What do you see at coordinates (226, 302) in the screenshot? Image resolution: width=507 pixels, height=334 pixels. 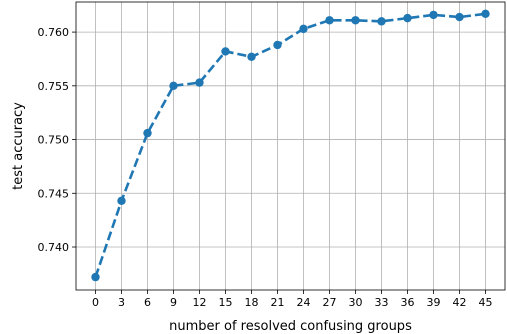 I see `x-tick-label: 15` at bounding box center [226, 302].